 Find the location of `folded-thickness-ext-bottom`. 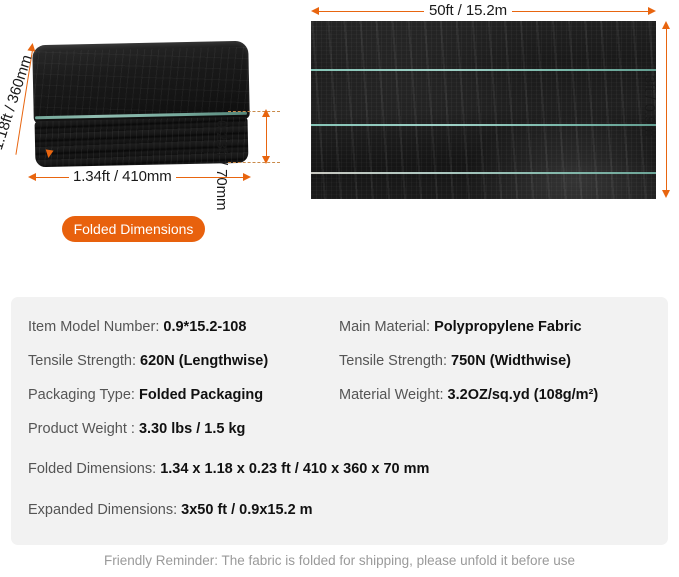

folded-thickness-ext-bottom is located at coordinates (254, 162).